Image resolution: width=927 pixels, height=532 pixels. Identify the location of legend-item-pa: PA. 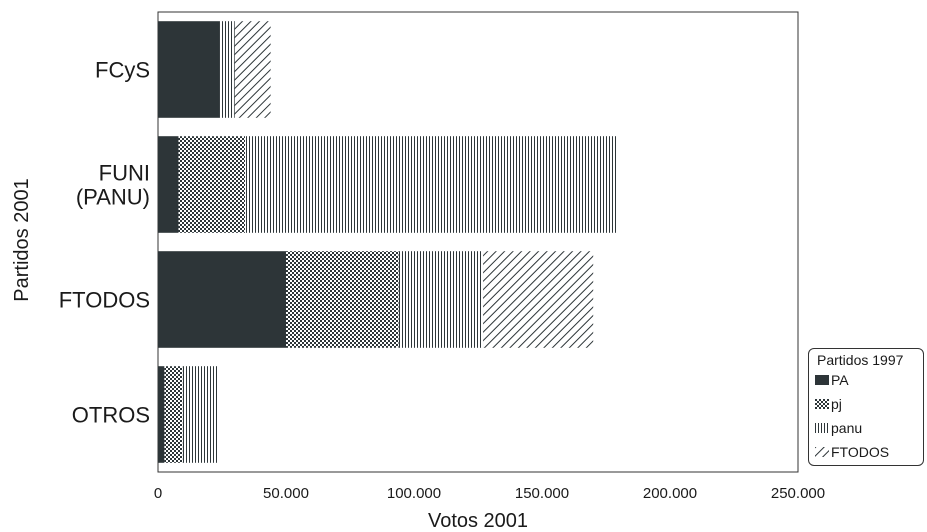
(832, 380).